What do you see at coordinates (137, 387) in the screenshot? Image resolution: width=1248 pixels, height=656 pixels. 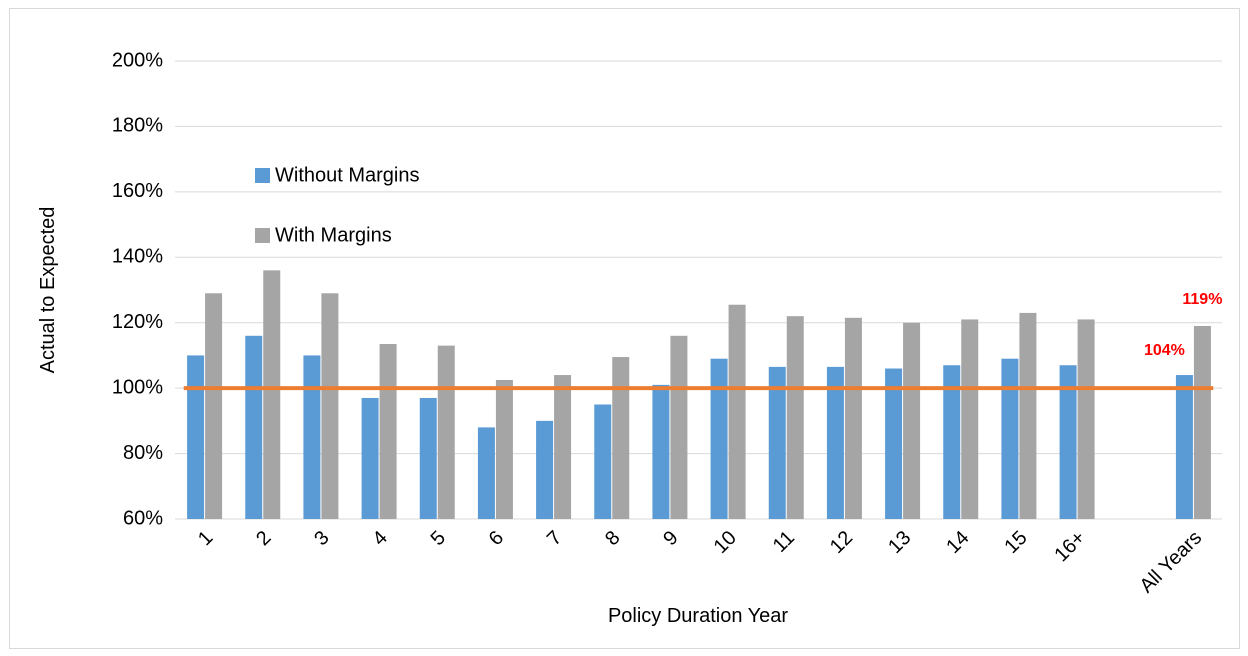 I see `y-tick-label: 100%` at bounding box center [137, 387].